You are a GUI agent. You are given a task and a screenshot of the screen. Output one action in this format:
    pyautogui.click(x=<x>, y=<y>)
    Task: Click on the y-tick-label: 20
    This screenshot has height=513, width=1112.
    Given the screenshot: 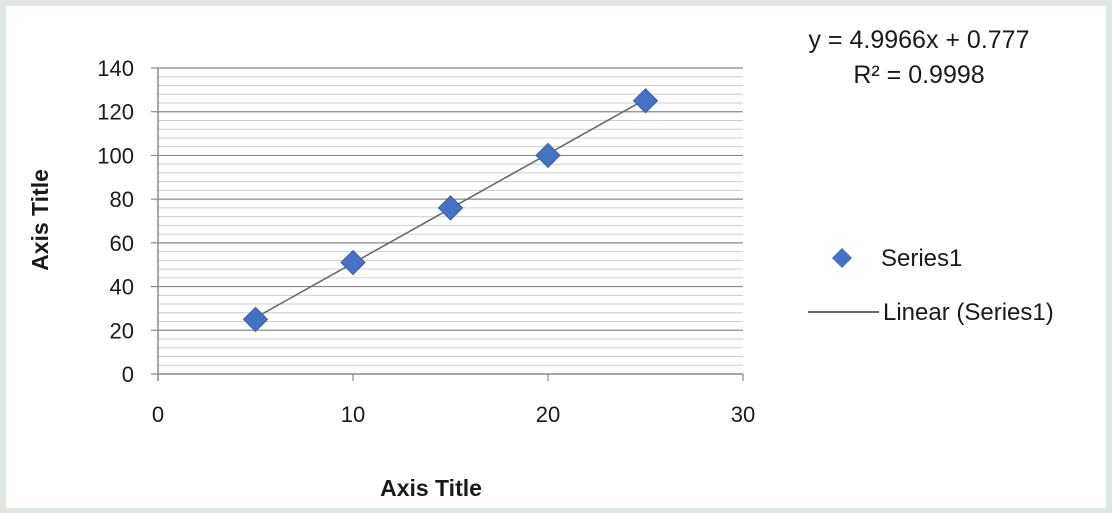 What is the action you would take?
    pyautogui.click(x=122, y=330)
    